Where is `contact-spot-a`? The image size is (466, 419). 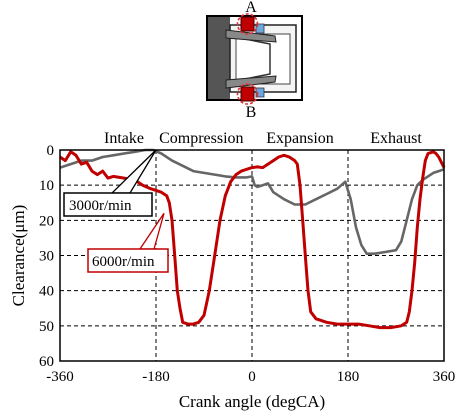
contact-spot-a is located at coordinates (247, 24).